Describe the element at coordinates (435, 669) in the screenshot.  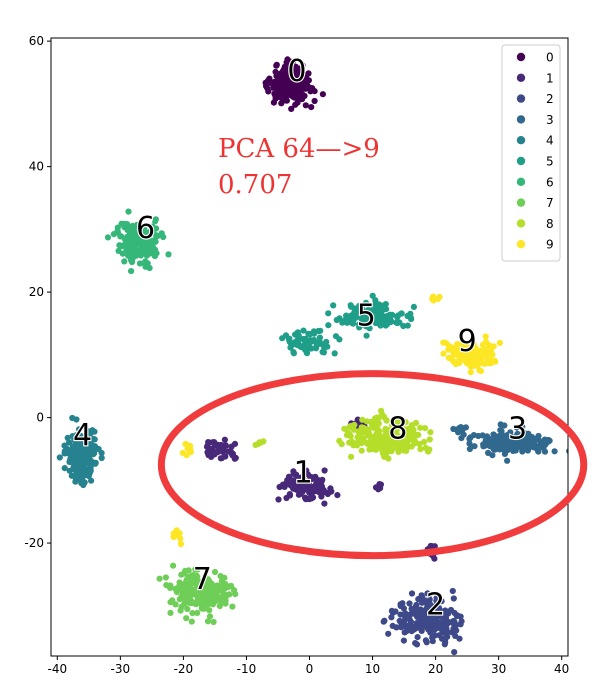
I see `x-tick-label: 20` at that location.